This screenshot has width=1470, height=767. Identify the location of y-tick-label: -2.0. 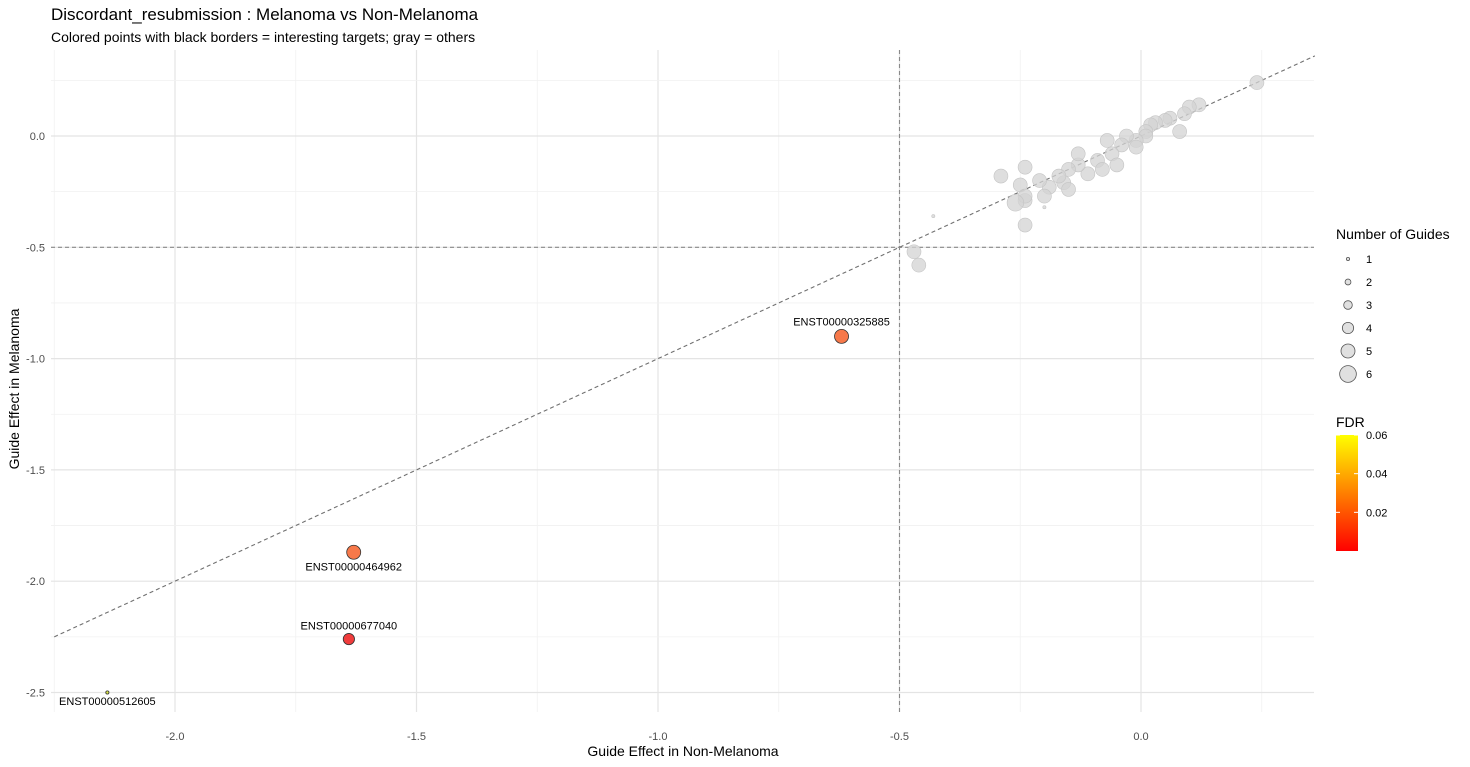
(35, 582).